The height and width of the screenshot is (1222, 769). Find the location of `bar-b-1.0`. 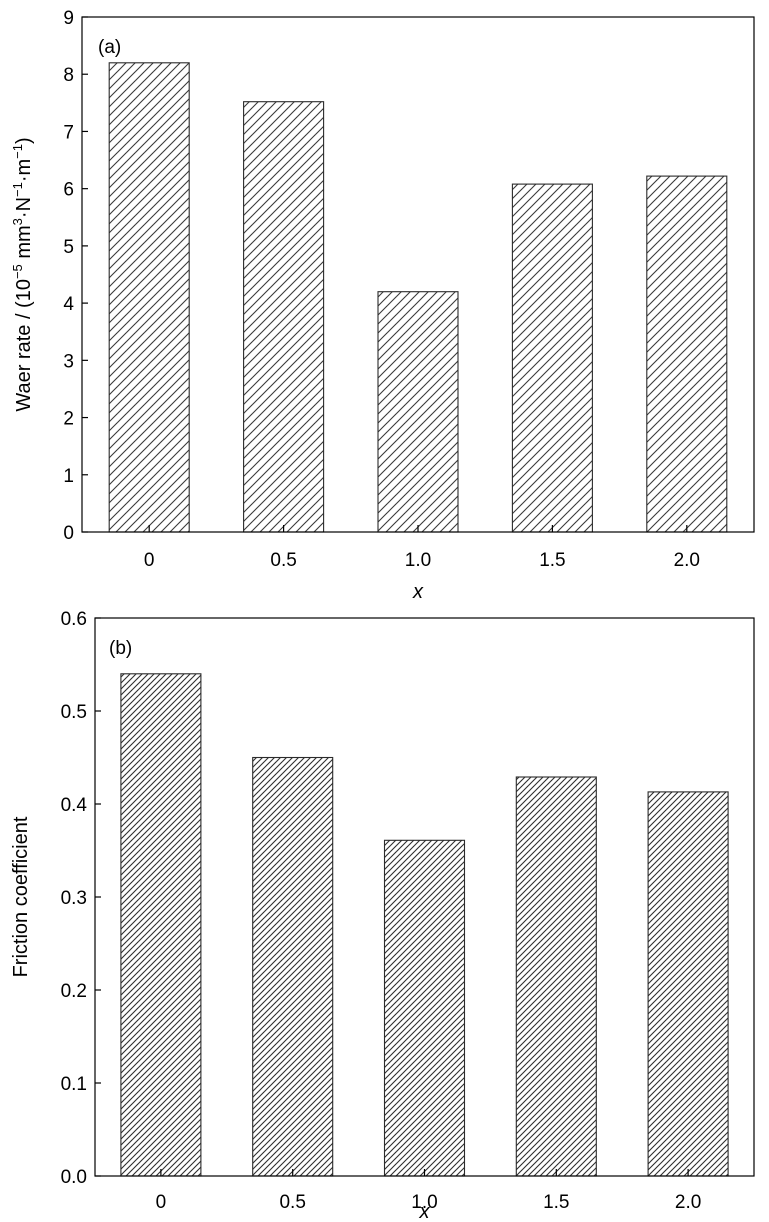

bar-b-1.0 is located at coordinates (424, 1008).